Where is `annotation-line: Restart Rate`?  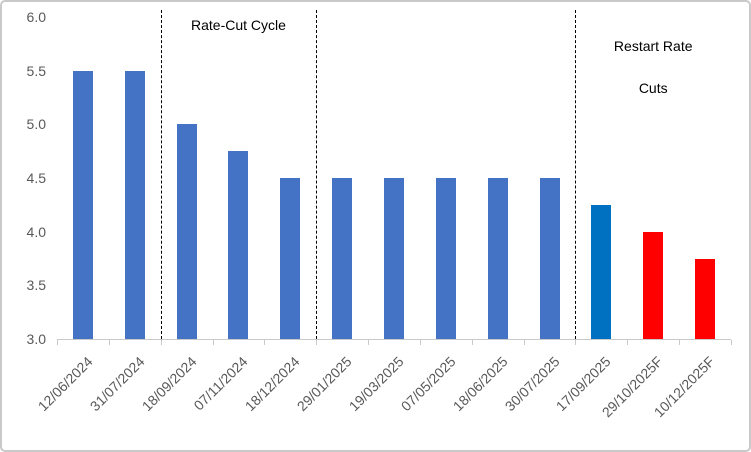
annotation-line: Restart Rate is located at coordinates (653, 46).